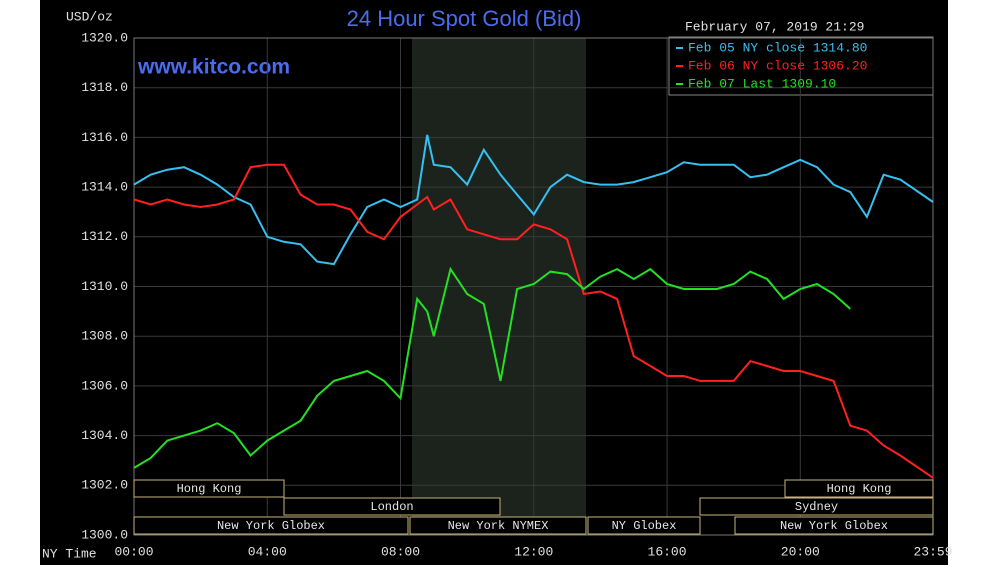  Describe the element at coordinates (104, 286) in the screenshot. I see `y-tick-label: 1310.0` at that location.